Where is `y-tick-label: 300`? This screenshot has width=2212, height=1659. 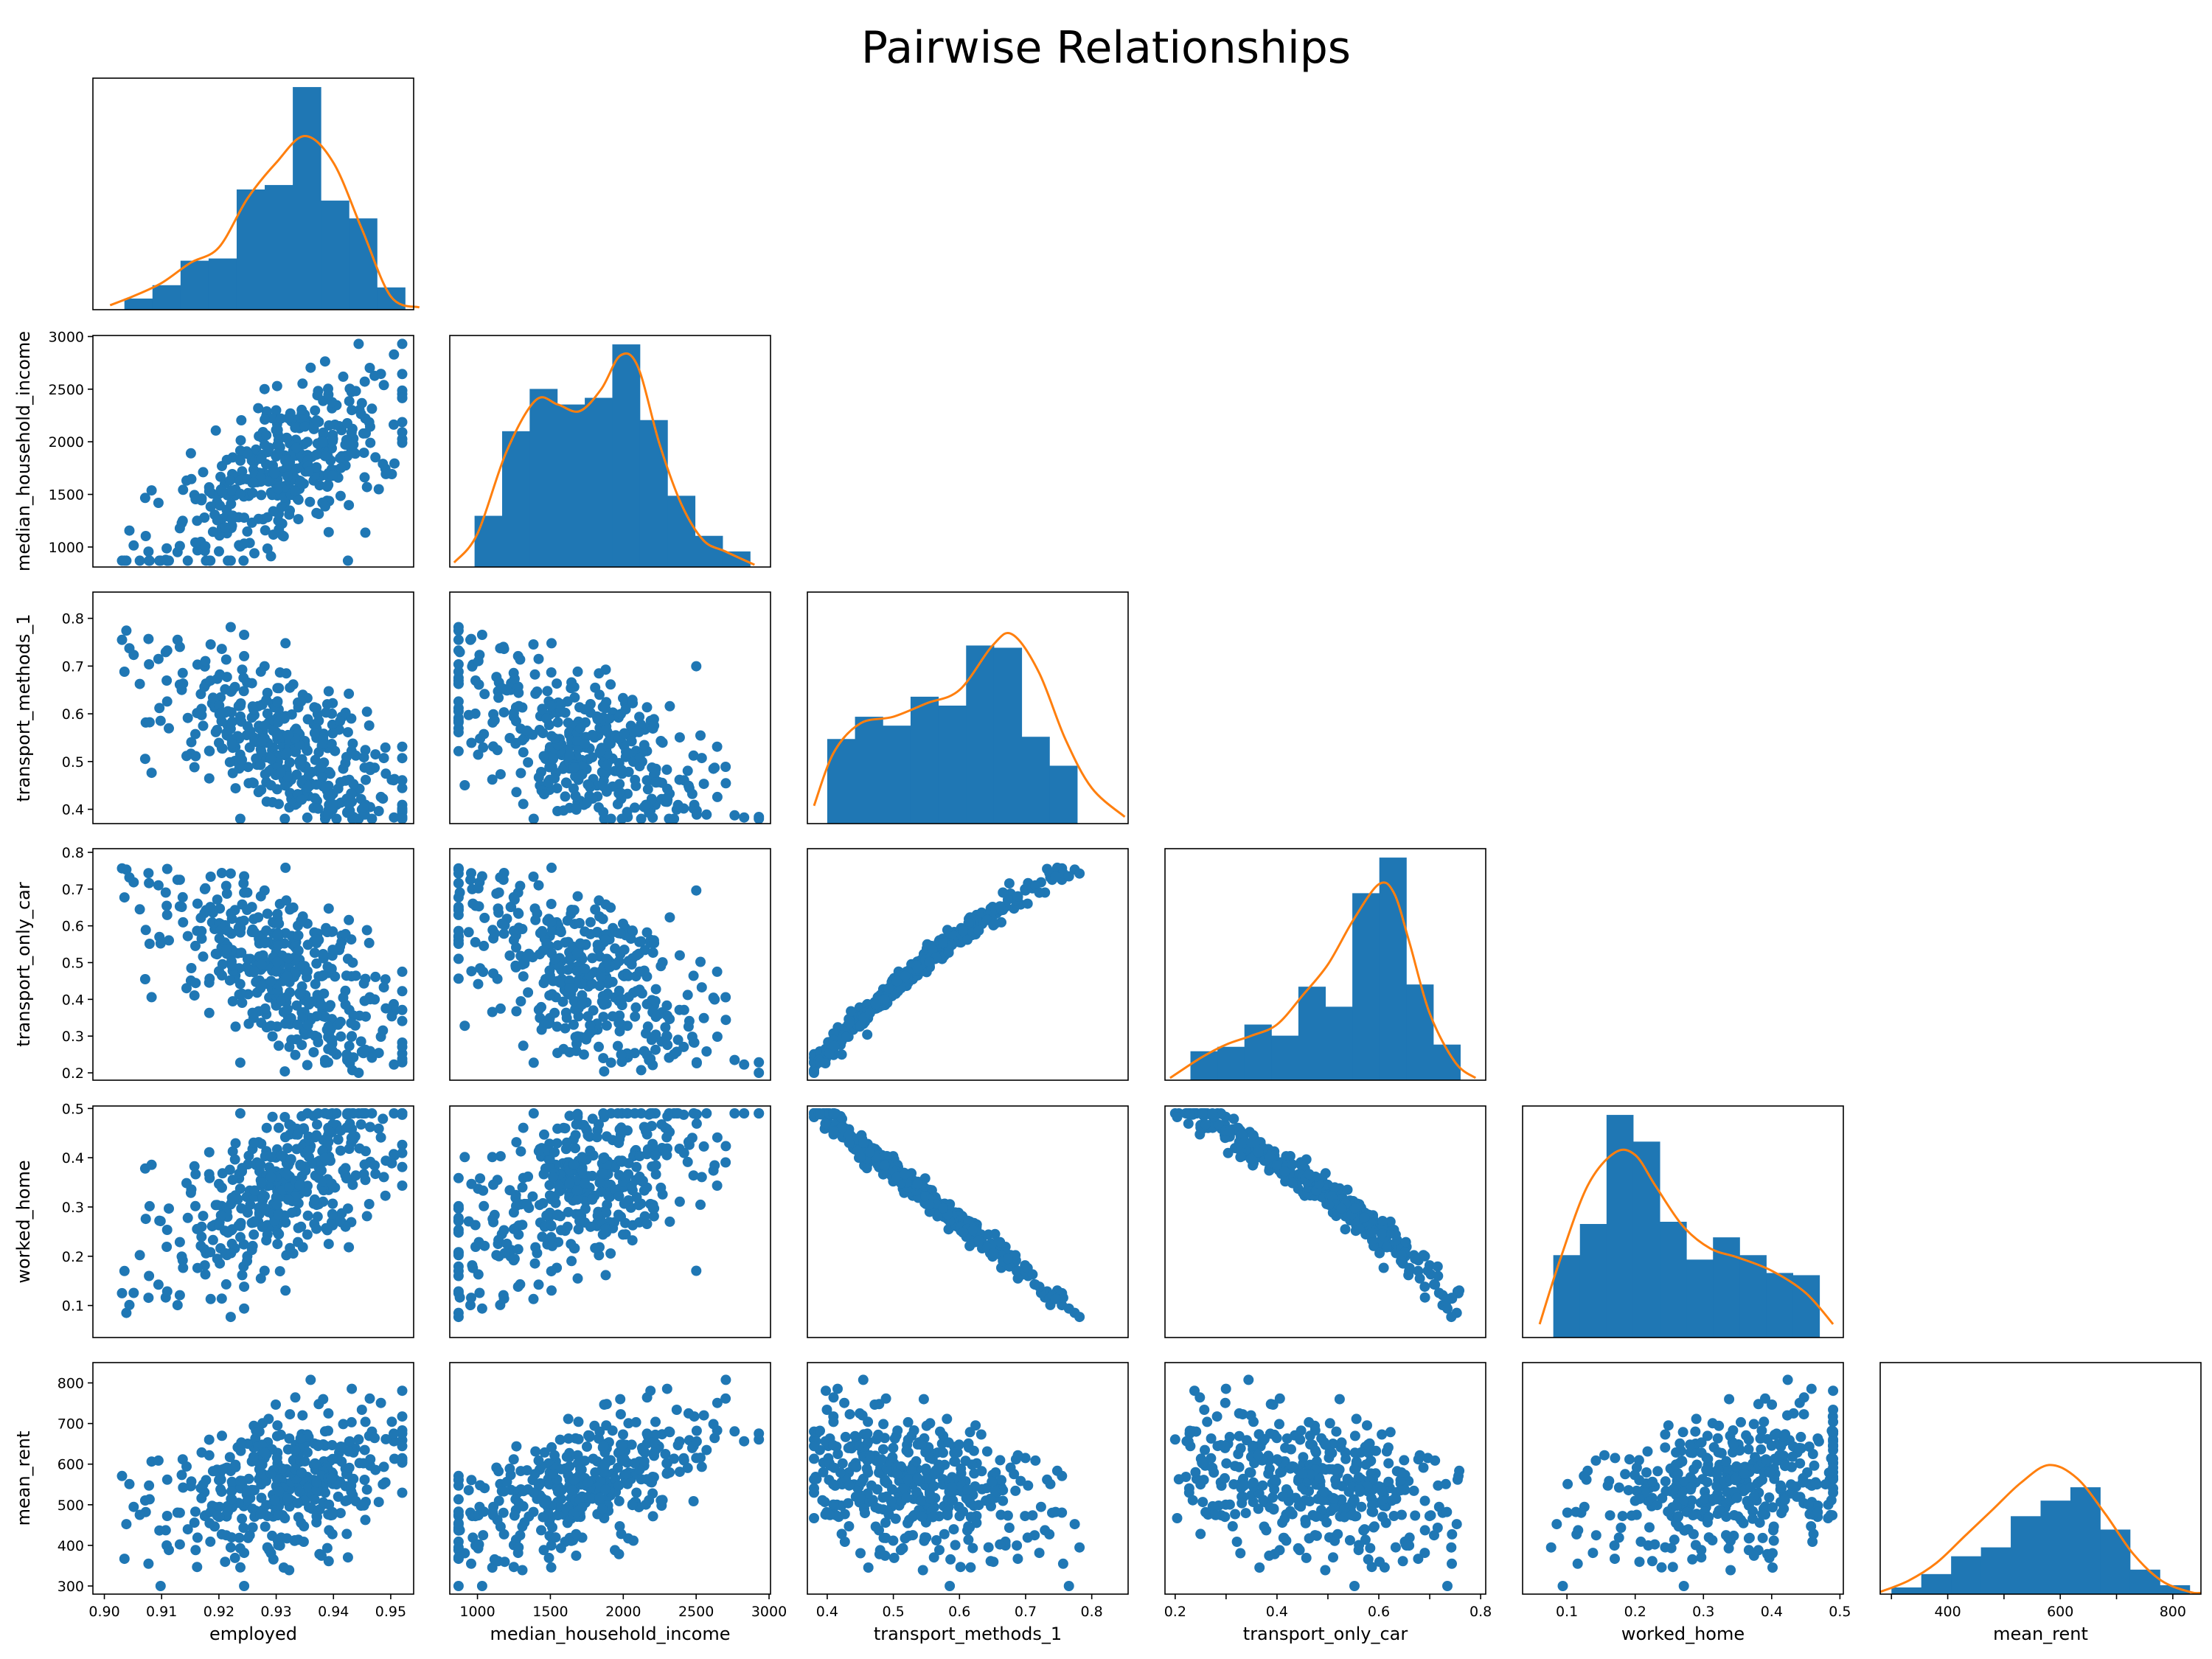
y-tick-label: 300 is located at coordinates (71, 1587).